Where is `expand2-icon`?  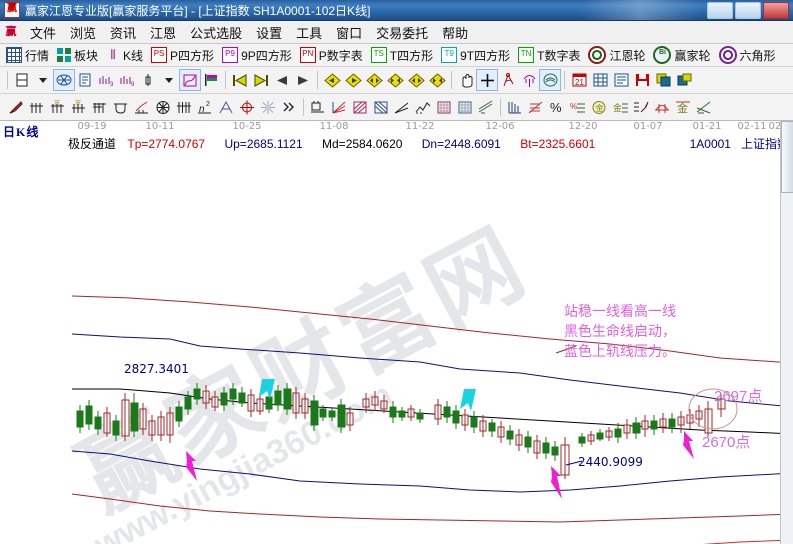
expand2-icon is located at coordinates (416, 80).